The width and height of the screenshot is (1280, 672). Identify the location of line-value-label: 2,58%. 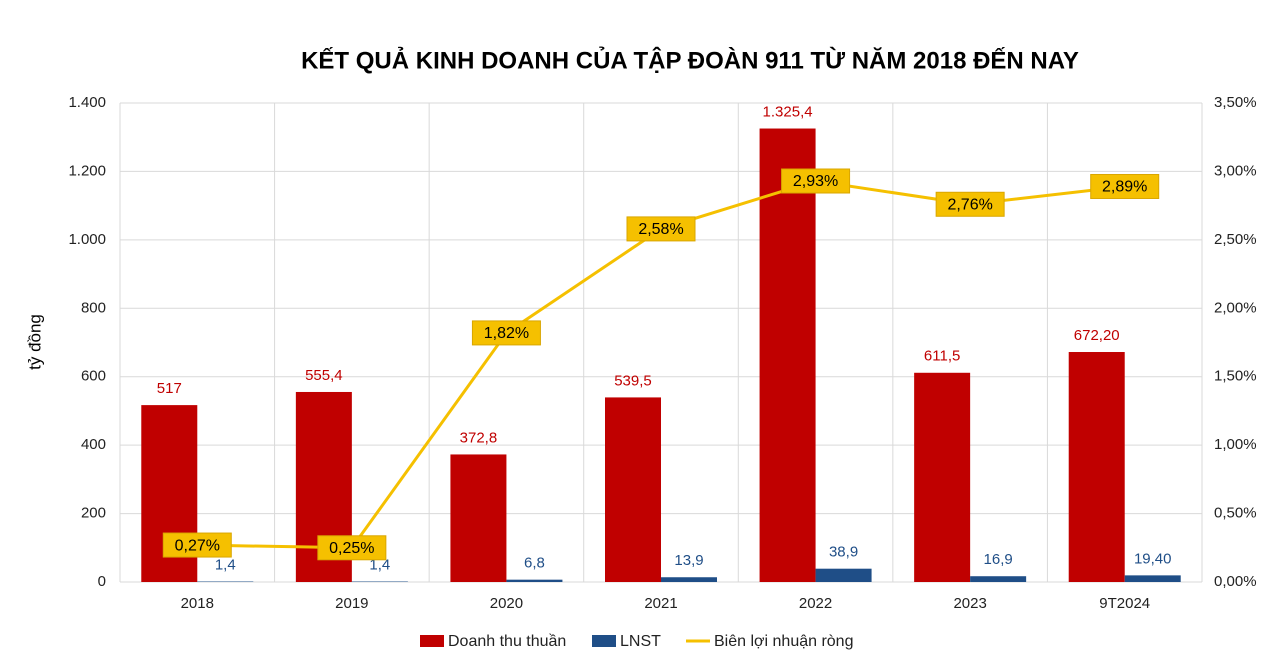
(660, 229).